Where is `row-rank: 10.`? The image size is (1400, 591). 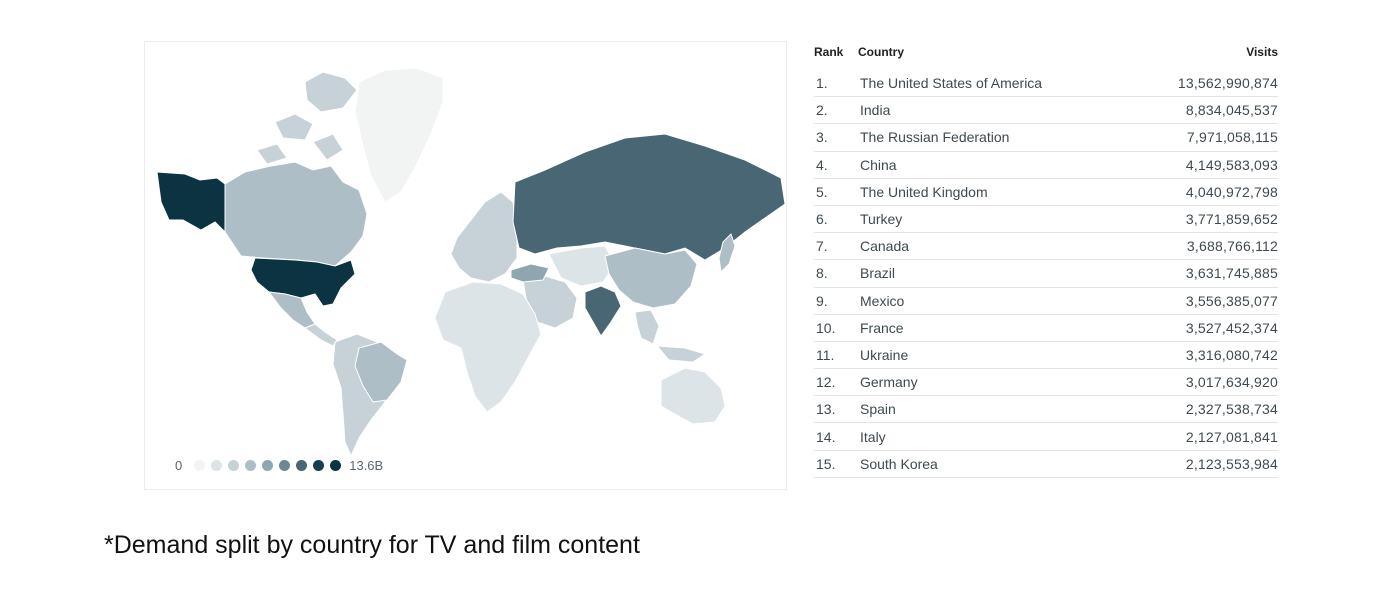 row-rank: 10. is located at coordinates (826, 327).